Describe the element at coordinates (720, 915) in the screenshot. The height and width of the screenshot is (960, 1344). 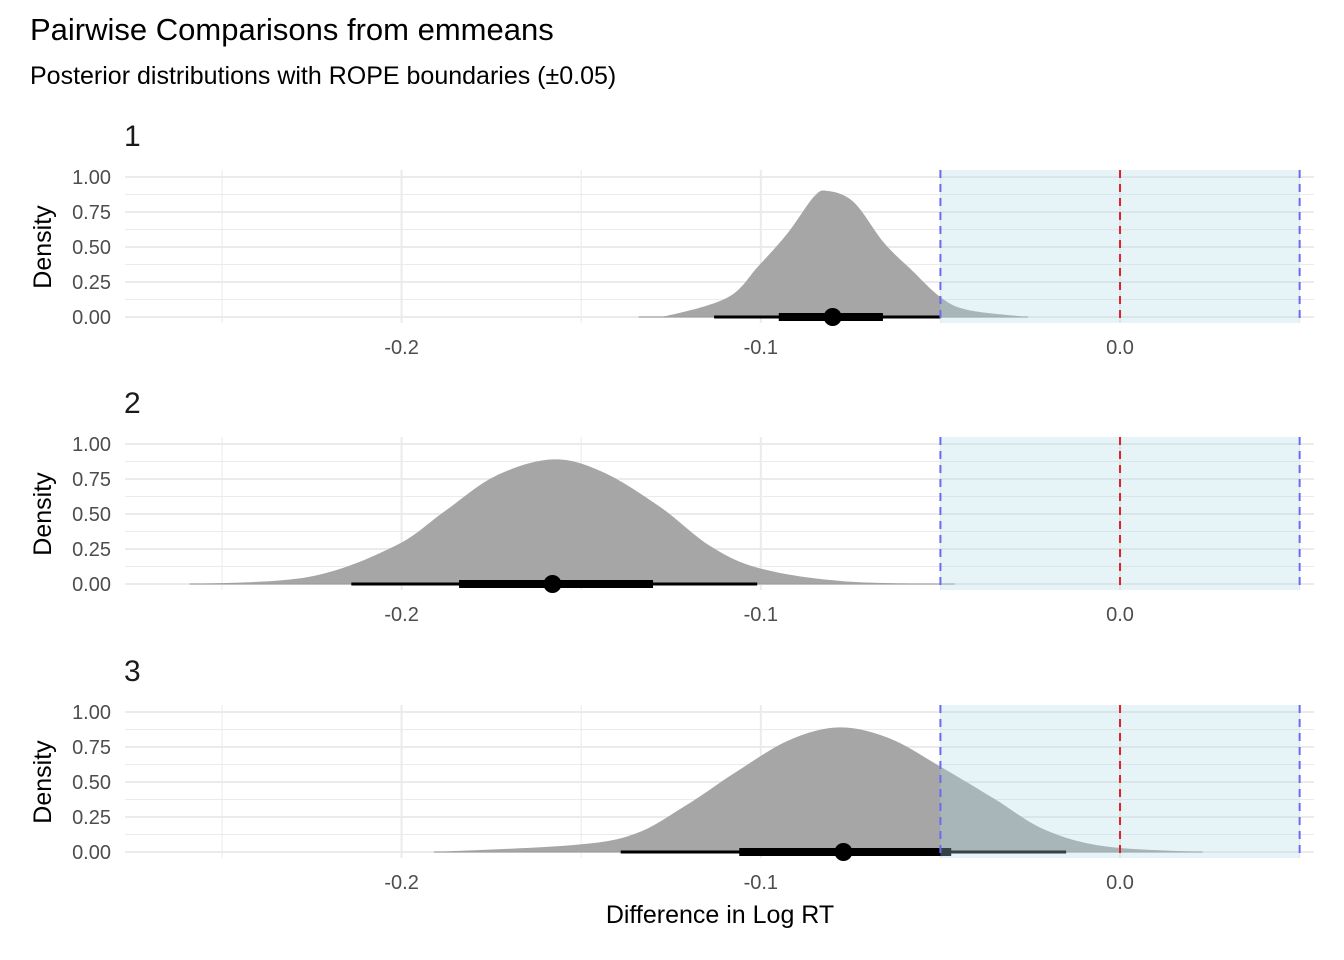
I see `x-axis-title: Difference in Log RT` at that location.